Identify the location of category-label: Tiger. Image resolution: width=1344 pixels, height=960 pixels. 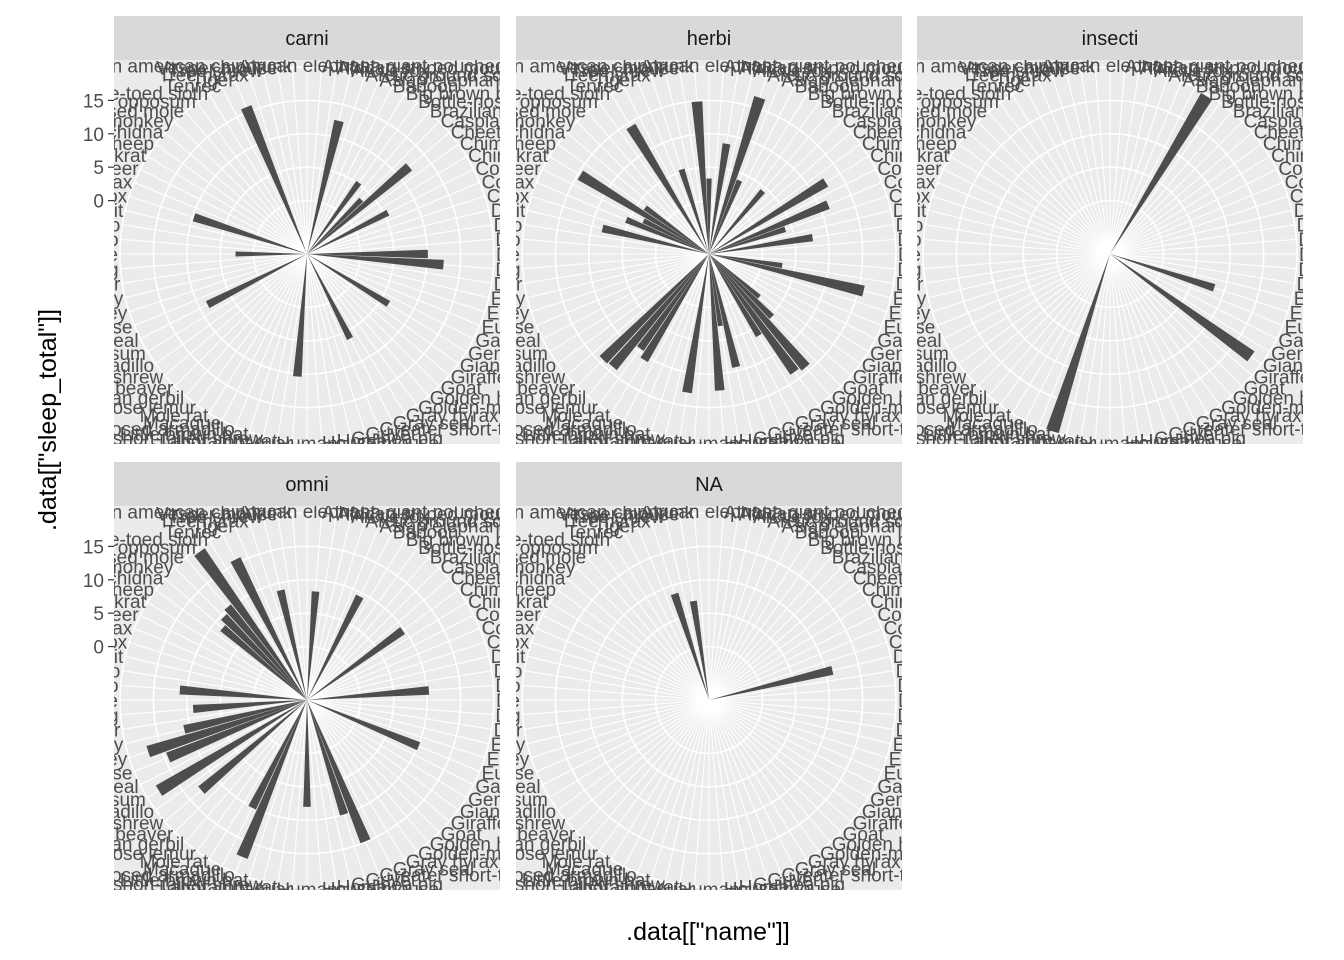
(1016, 80).